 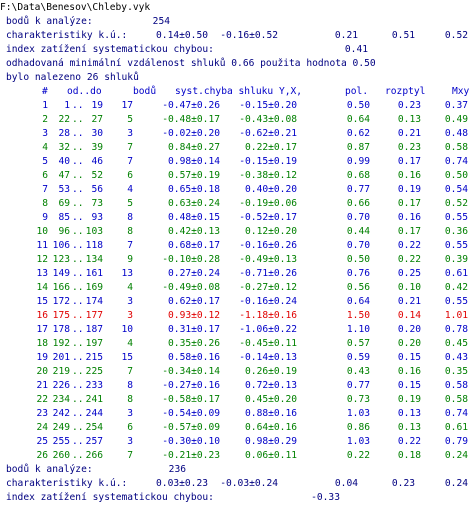 I want to click on cell: 192, so click(x=61, y=343).